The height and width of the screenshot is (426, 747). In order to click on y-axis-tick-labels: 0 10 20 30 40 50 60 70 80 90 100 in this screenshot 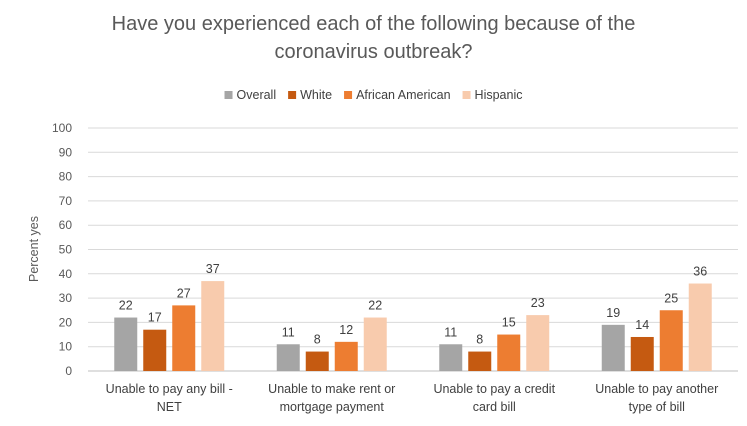, I will do `click(62, 249)`.